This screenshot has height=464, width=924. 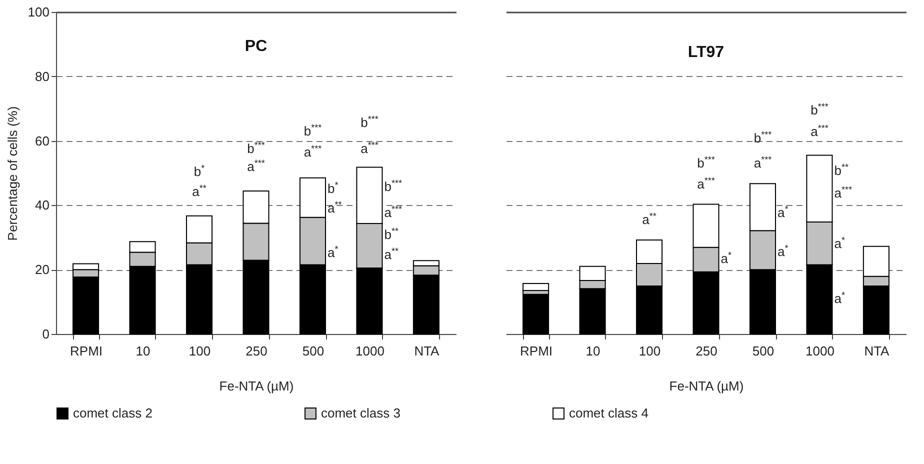 I want to click on legend-label: comet class 4, so click(x=608, y=413).